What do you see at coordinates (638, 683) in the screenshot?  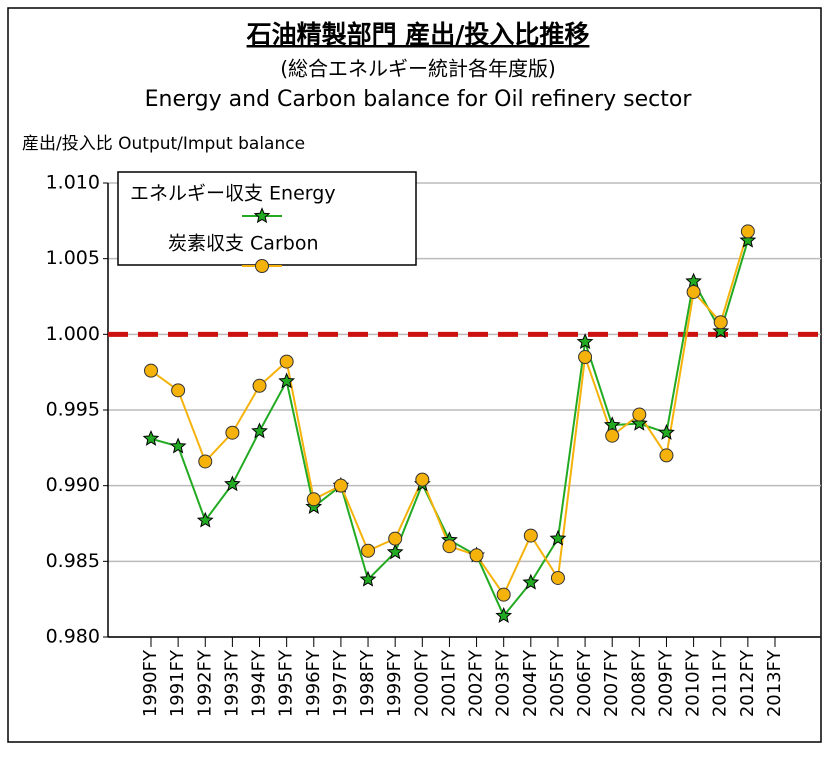 I see `x-tick-label: 2008FY` at bounding box center [638, 683].